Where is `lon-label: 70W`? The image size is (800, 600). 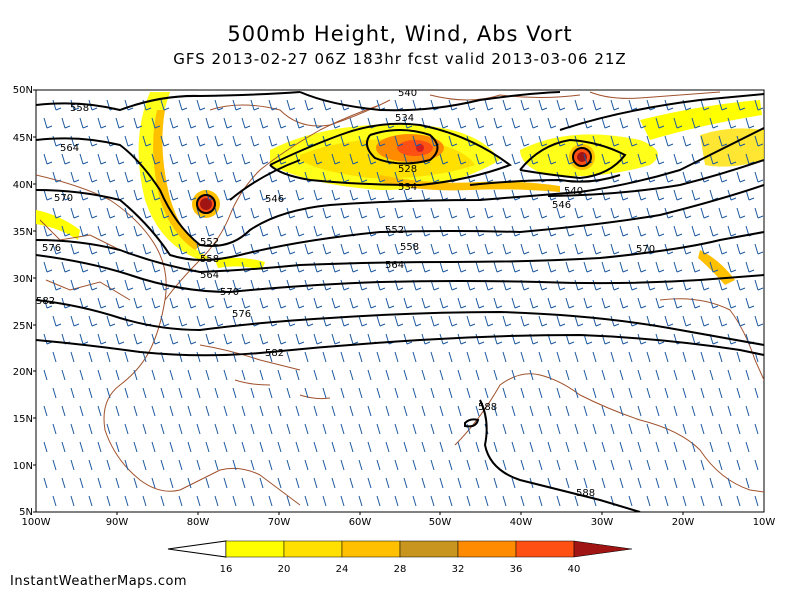
lon-label: 70W is located at coordinates (279, 522).